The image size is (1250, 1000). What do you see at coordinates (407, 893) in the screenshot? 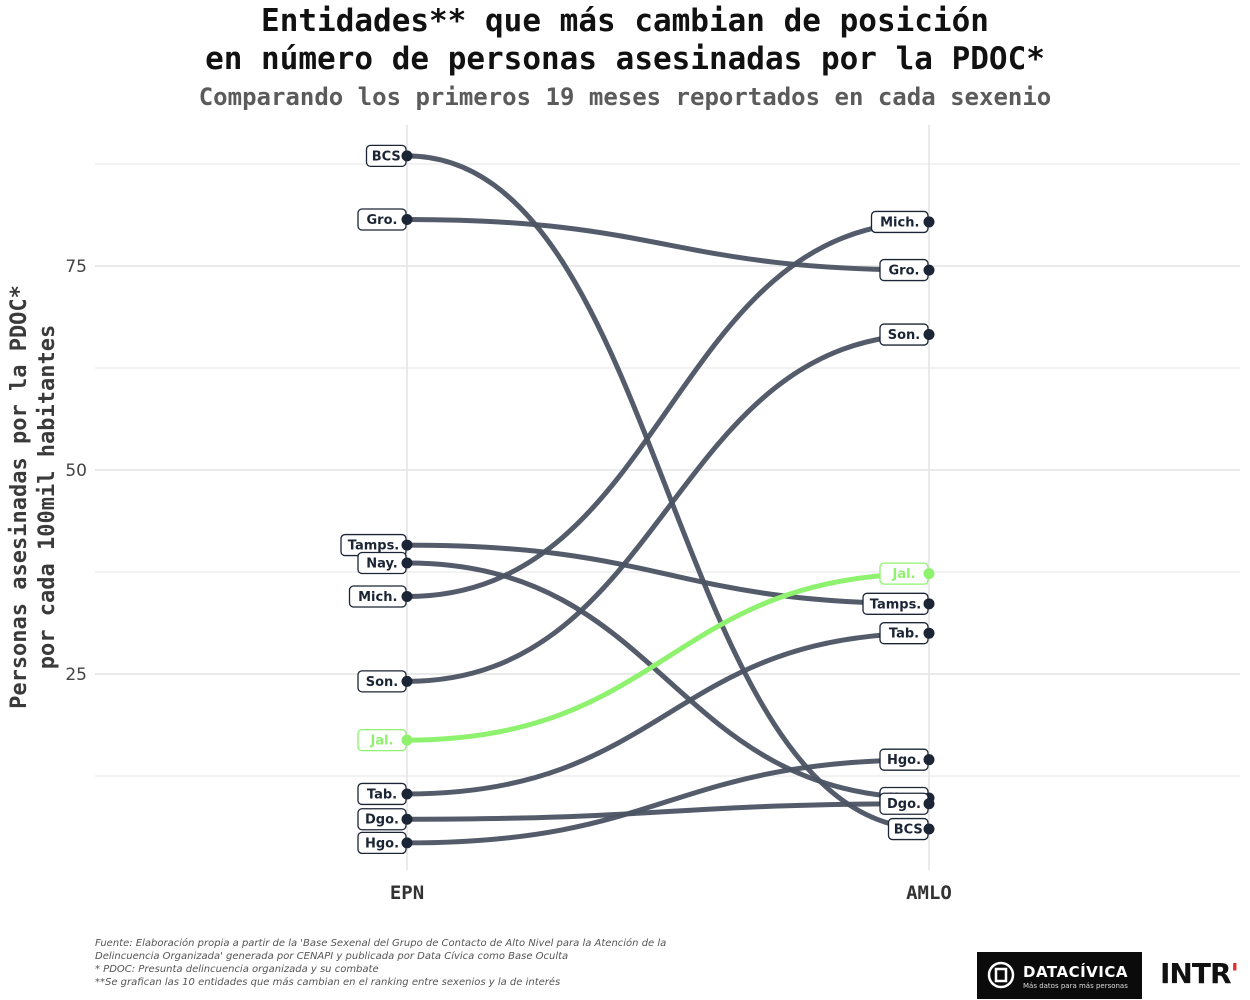
I see `x-category-label: EPN` at bounding box center [407, 893].